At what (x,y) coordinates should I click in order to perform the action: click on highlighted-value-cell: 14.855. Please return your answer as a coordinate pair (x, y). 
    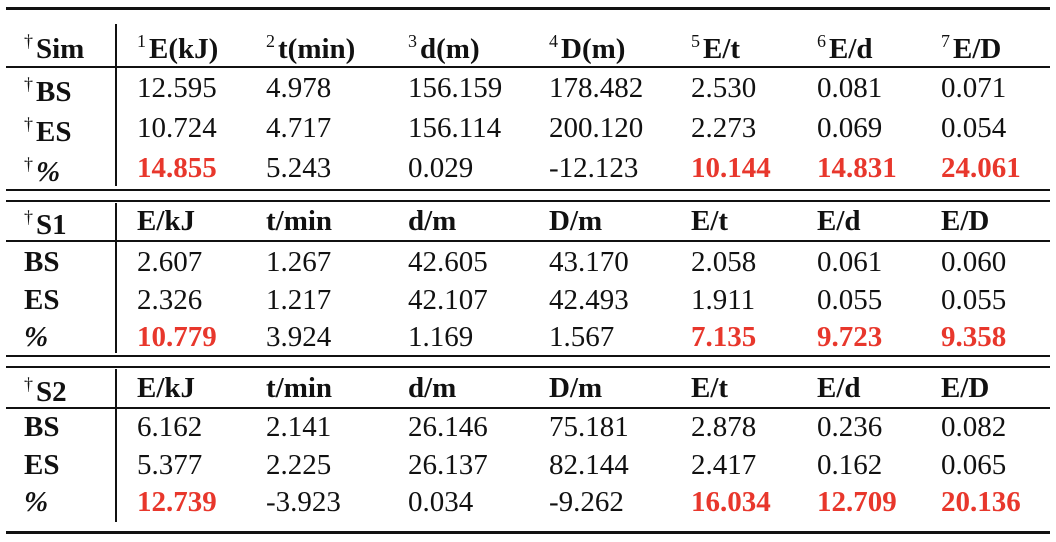
    Looking at the image, I should click on (177, 168).